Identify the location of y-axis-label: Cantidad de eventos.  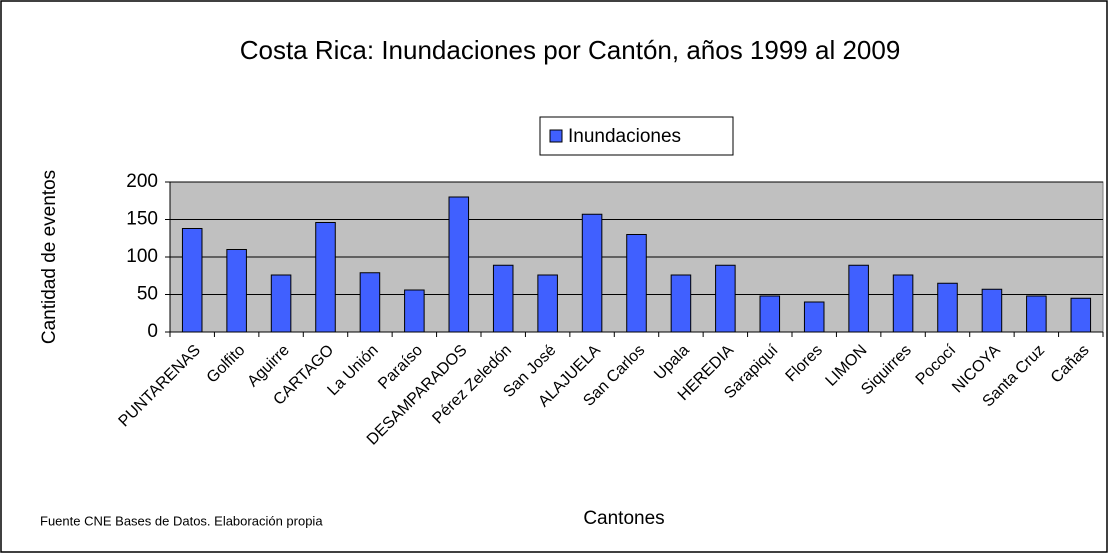
(49, 257).